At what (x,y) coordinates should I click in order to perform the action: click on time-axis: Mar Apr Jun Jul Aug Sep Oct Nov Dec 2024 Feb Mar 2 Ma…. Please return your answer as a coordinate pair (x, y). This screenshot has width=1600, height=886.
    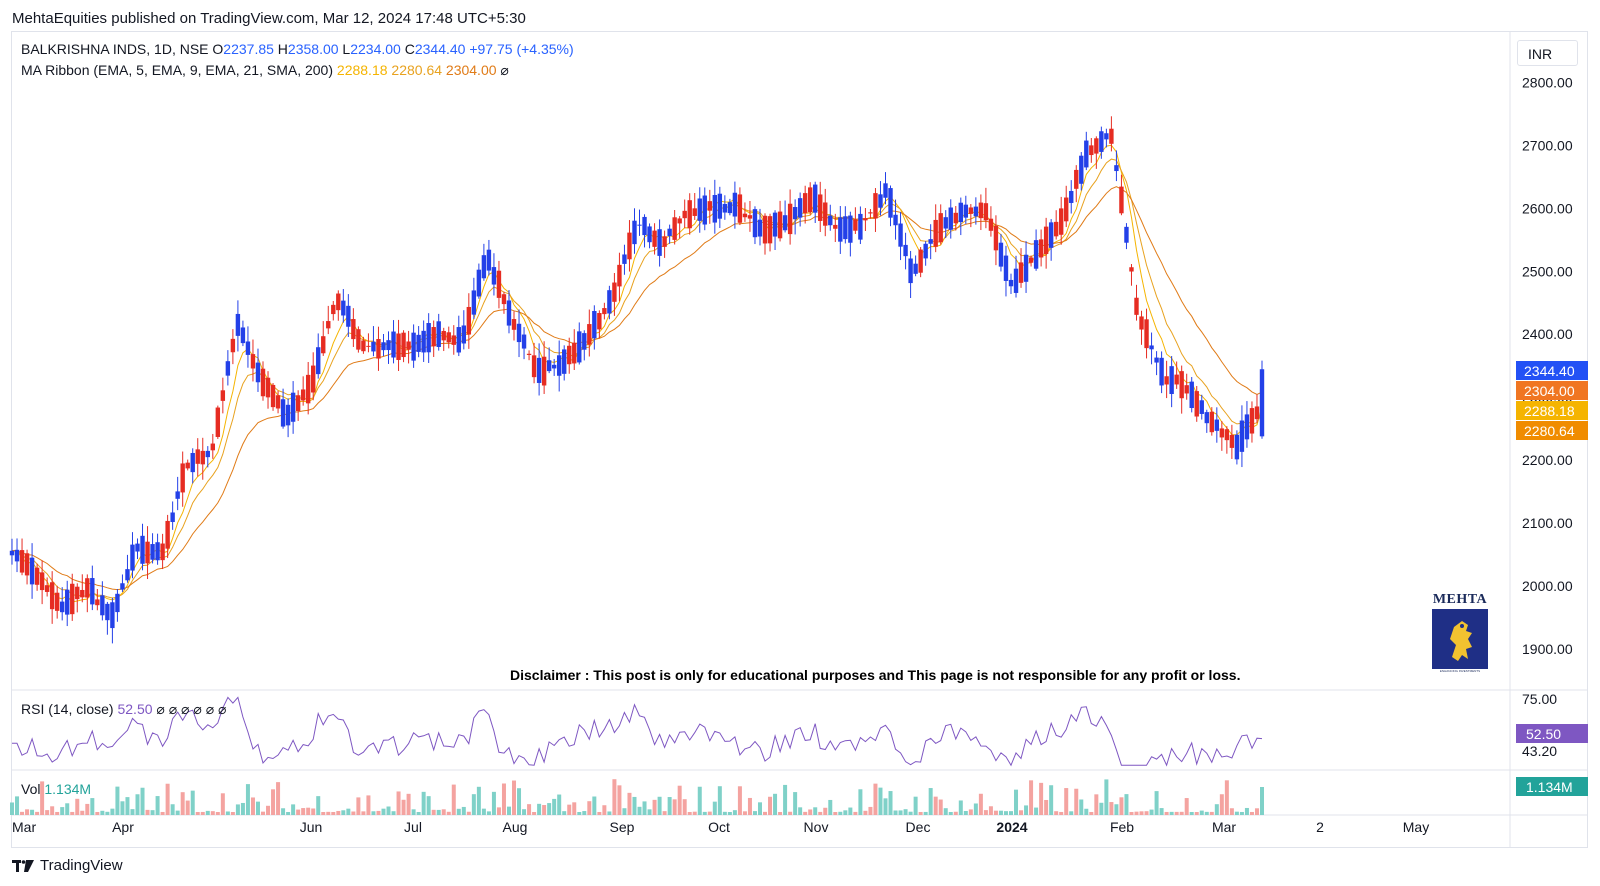
    Looking at the image, I should click on (720, 827).